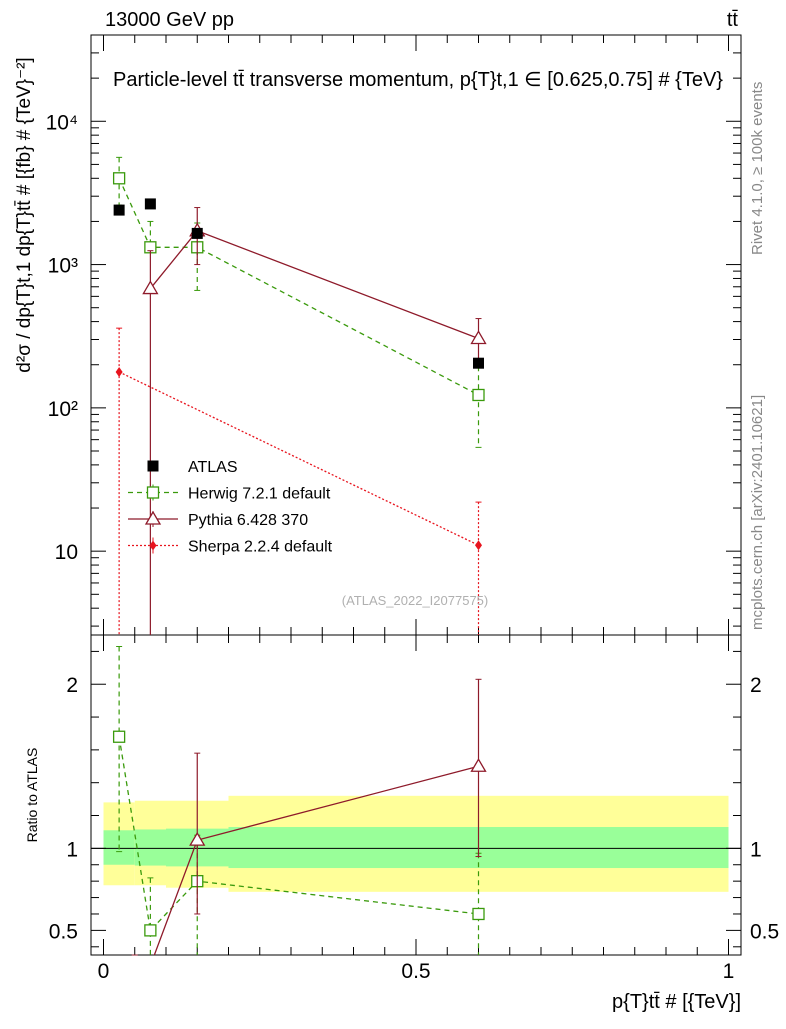 The height and width of the screenshot is (1029, 786). What do you see at coordinates (729, 971) in the screenshot?
I see `x-tick-label: 1` at bounding box center [729, 971].